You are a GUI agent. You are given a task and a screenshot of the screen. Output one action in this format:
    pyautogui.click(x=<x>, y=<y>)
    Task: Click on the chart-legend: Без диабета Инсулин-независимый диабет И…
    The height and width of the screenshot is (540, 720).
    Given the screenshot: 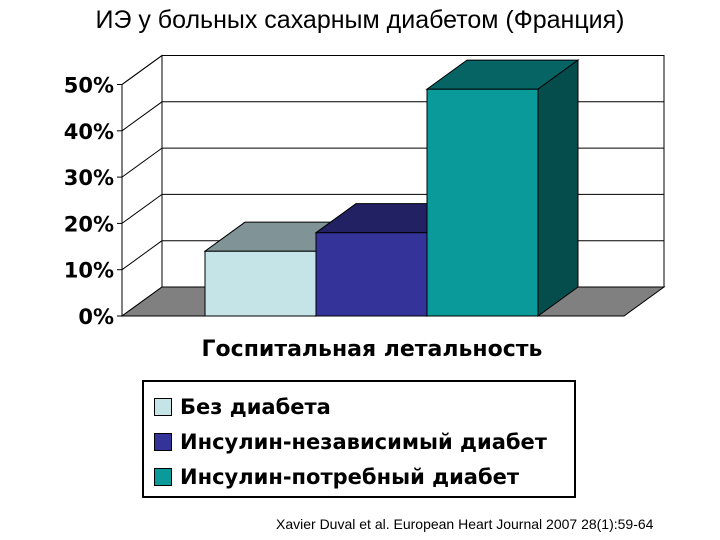 What is the action you would take?
    pyautogui.click(x=359, y=439)
    